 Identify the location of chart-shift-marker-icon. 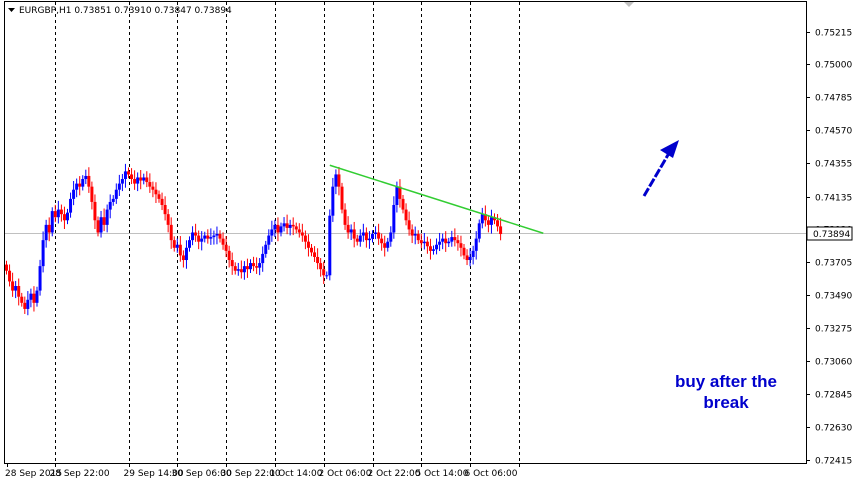
(629, 4).